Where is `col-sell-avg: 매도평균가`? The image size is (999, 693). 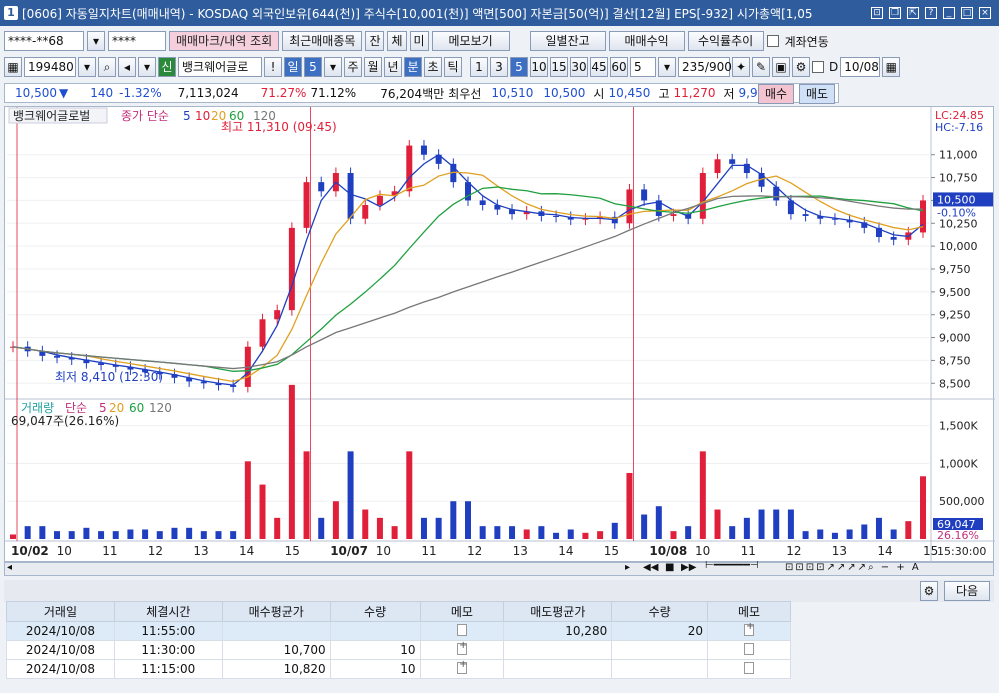
col-sell-avg: 매도평균가 is located at coordinates (558, 611).